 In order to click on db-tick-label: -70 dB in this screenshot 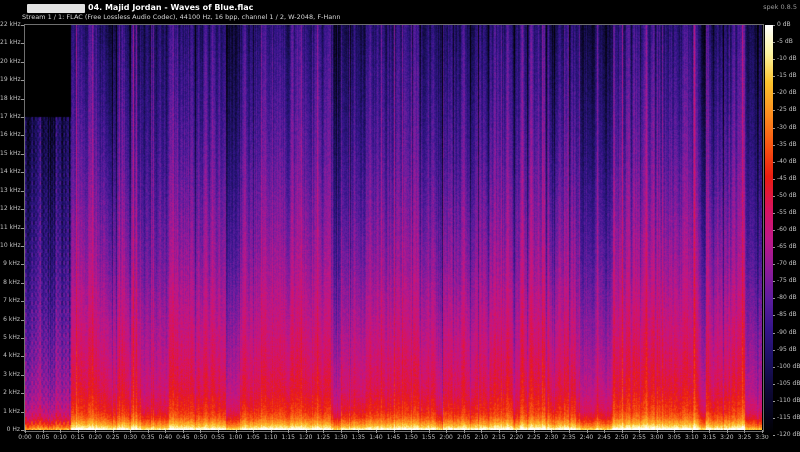, I will do `click(787, 264)`.